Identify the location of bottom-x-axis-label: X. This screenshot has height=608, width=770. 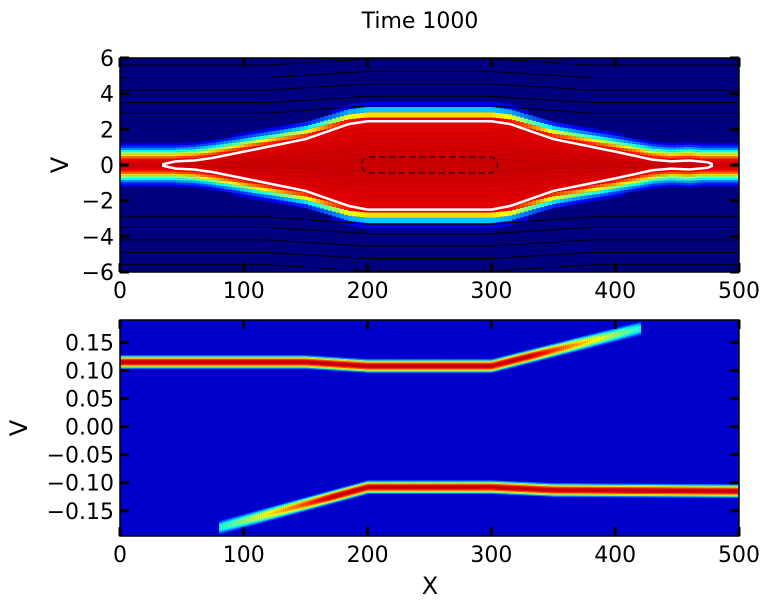
(430, 586).